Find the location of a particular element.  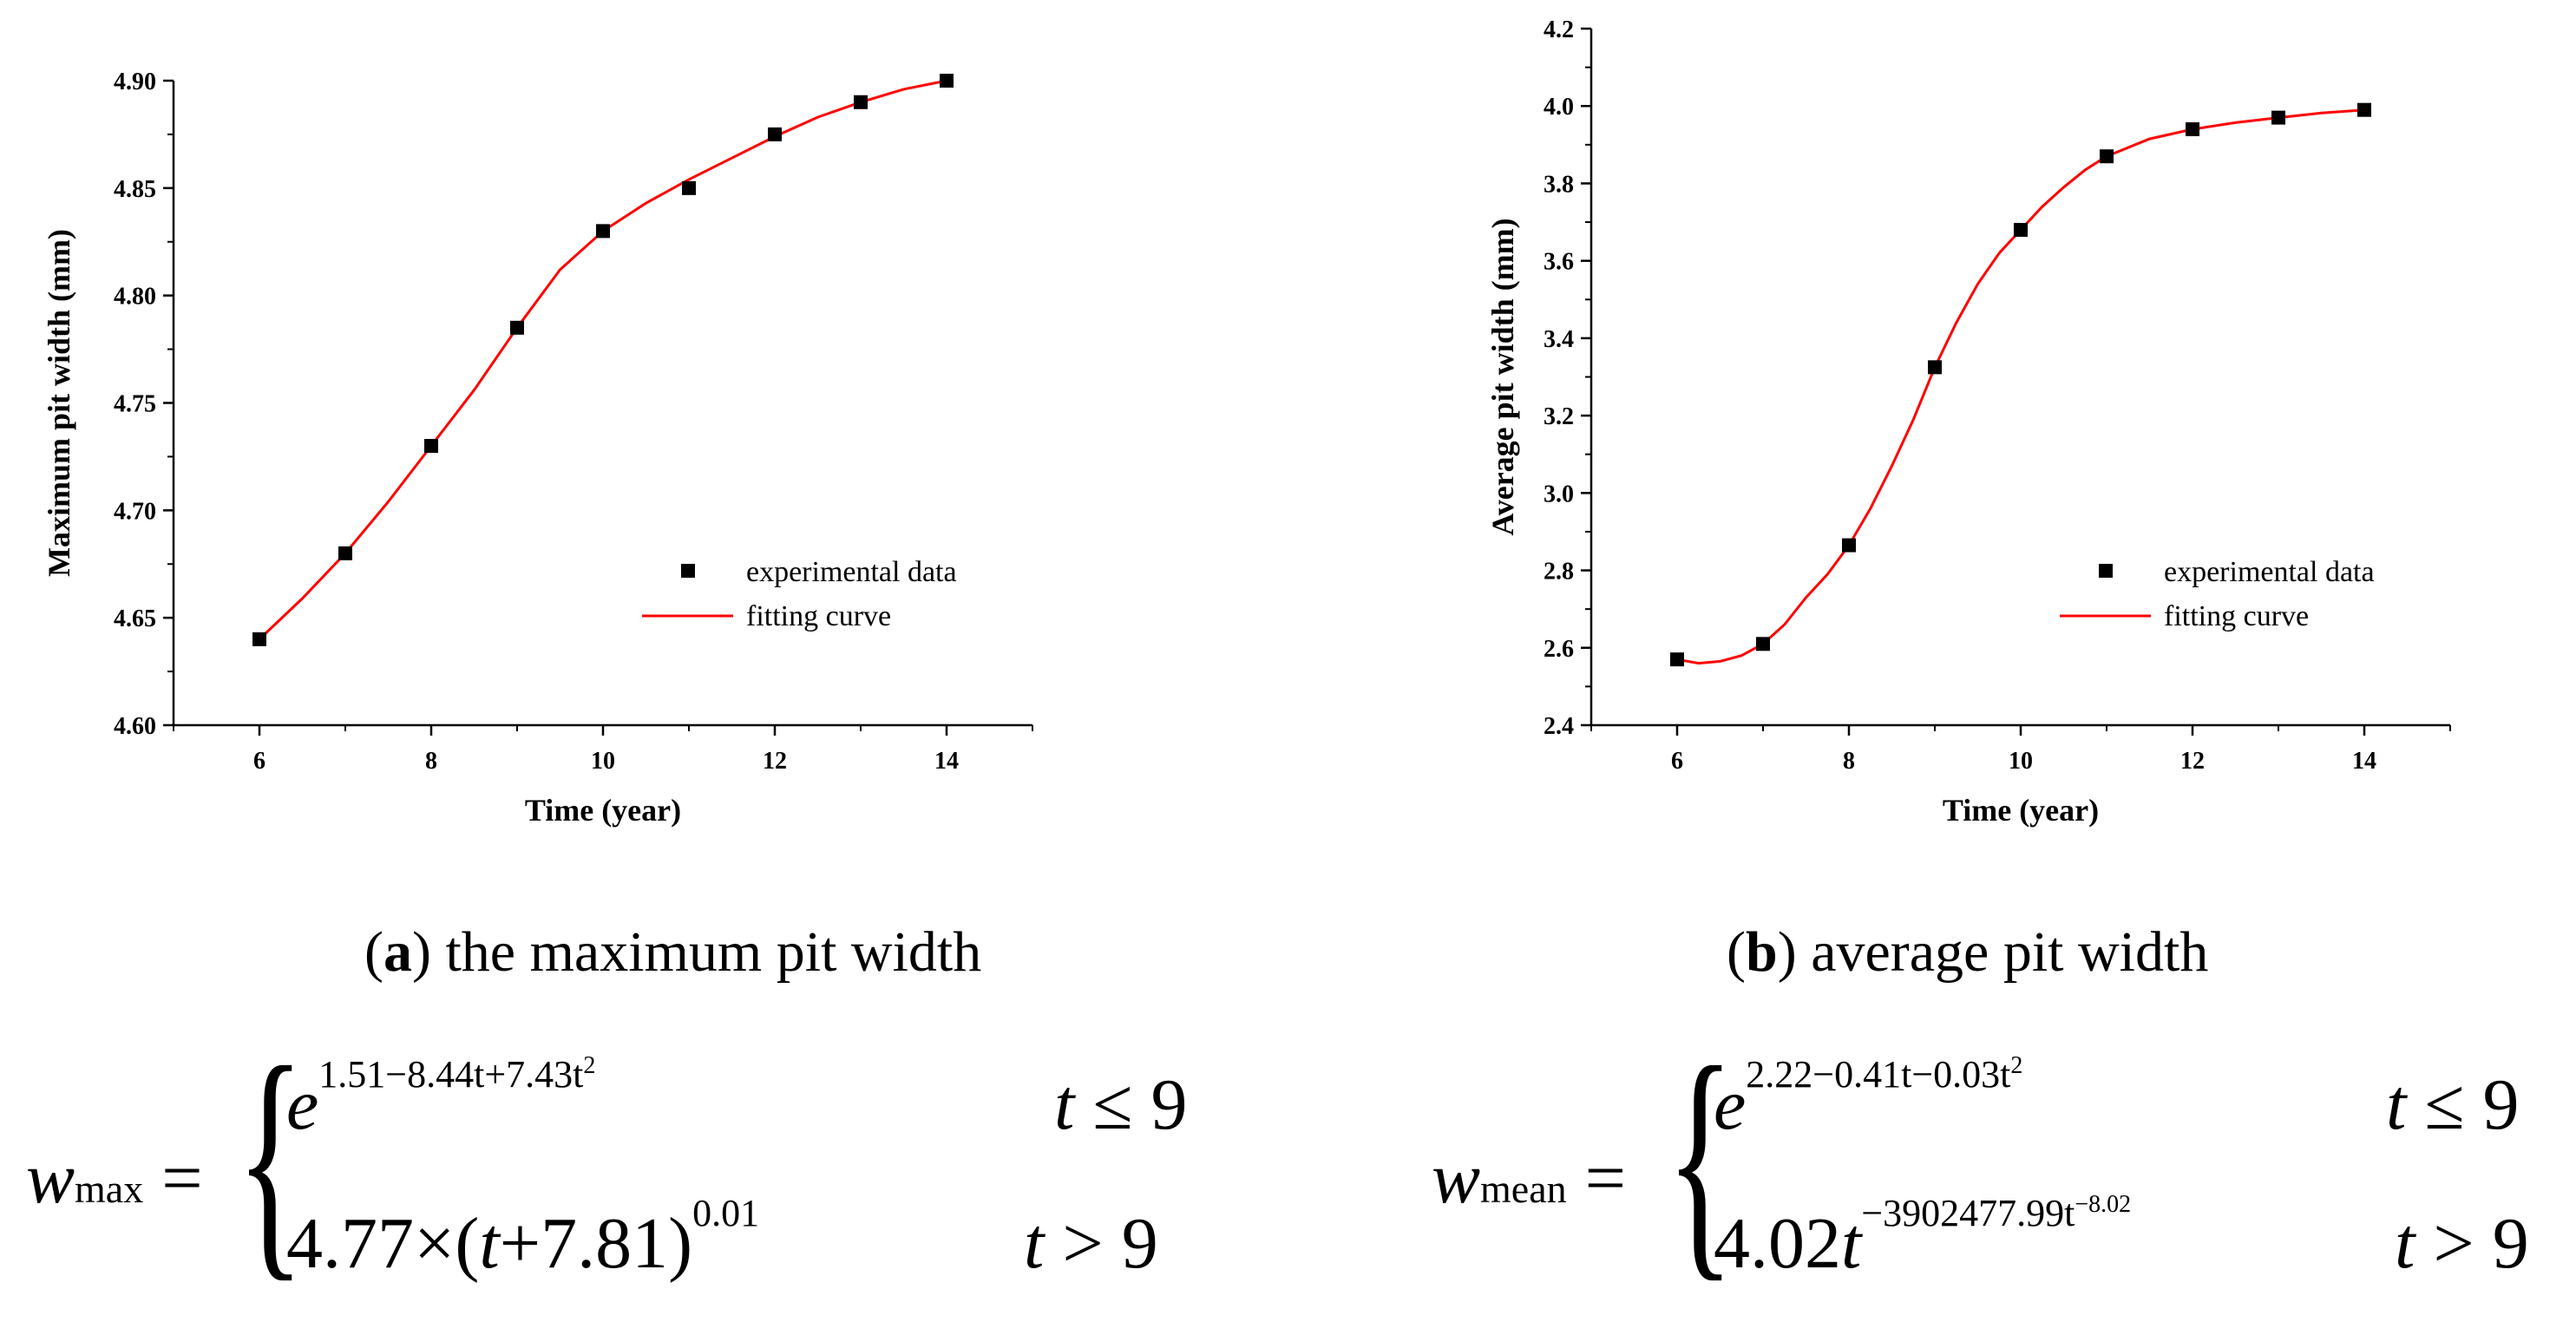

y-tick-label: 3.8 is located at coordinates (1559, 184).